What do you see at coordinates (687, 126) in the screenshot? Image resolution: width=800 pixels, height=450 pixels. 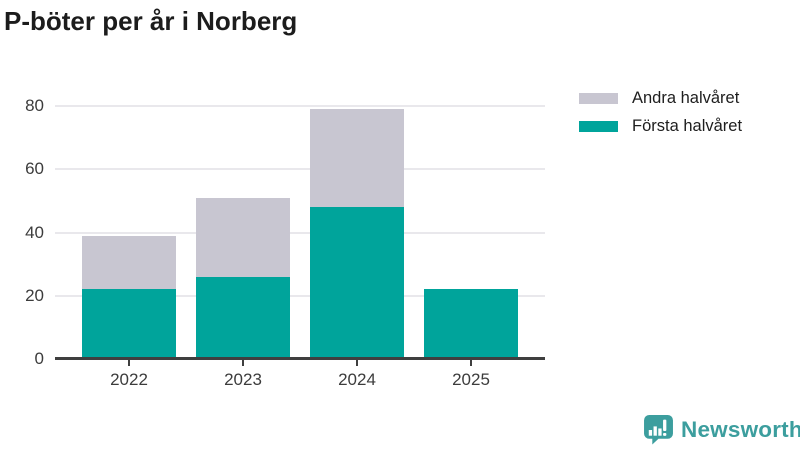 I see `legend-label: Första halvåret` at bounding box center [687, 126].